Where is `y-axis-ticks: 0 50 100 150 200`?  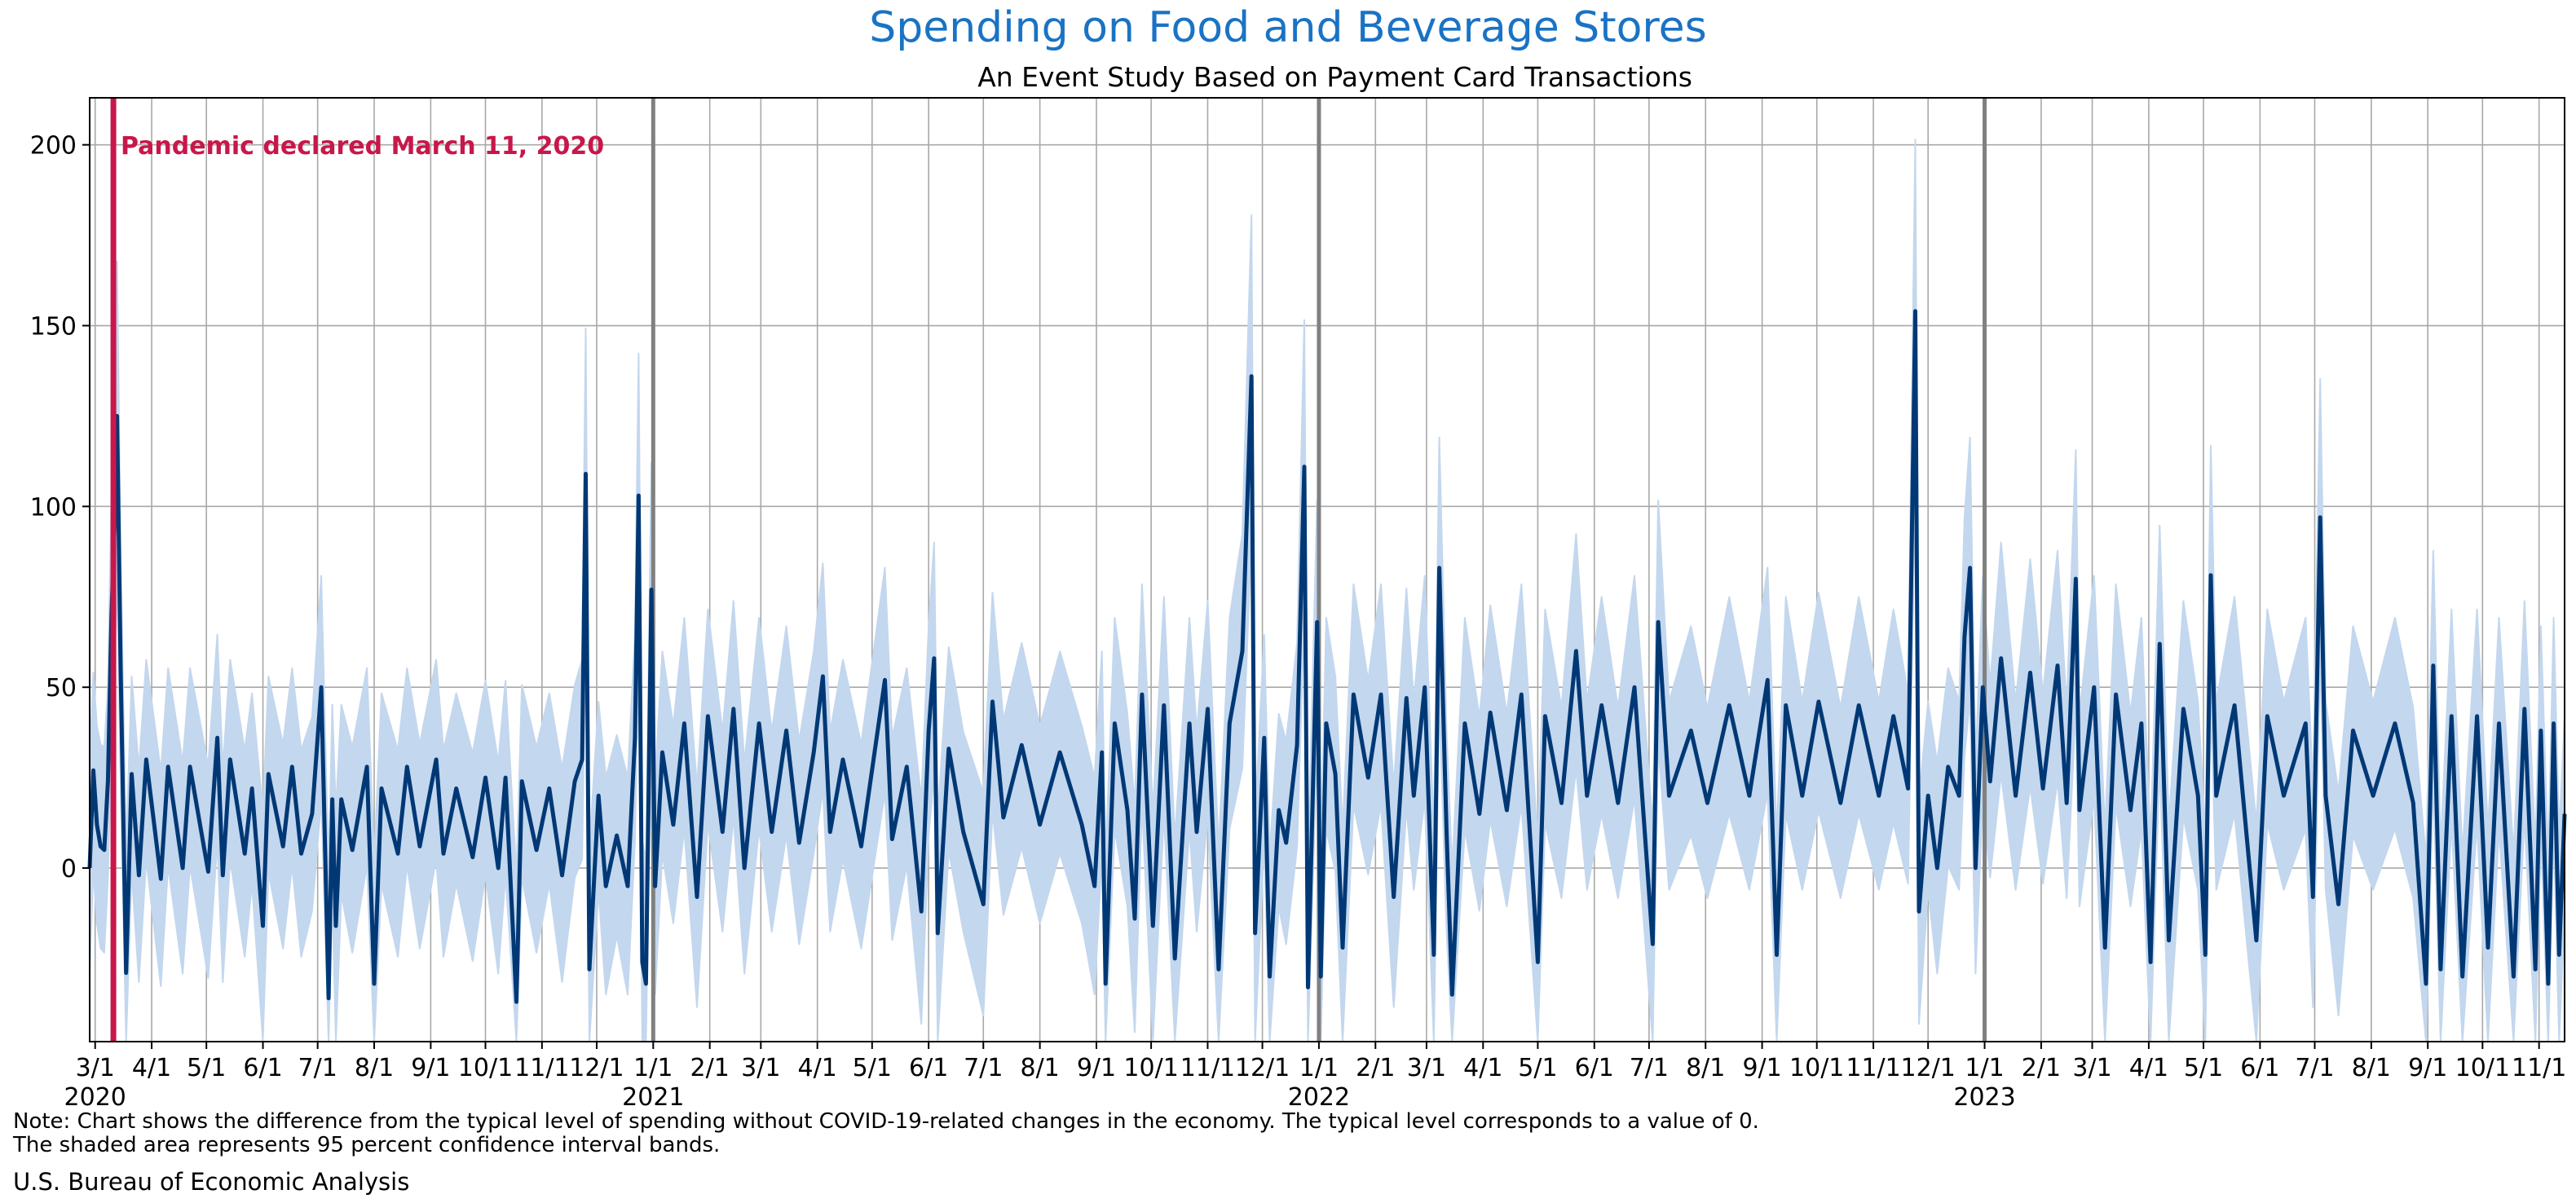 y-axis-ticks: 0 50 100 150 200 is located at coordinates (60, 508).